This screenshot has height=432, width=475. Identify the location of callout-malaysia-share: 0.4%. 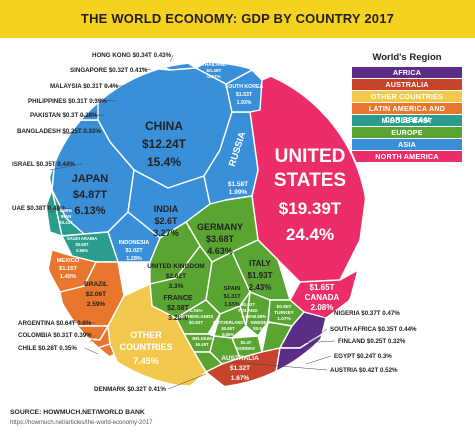
(111, 86).